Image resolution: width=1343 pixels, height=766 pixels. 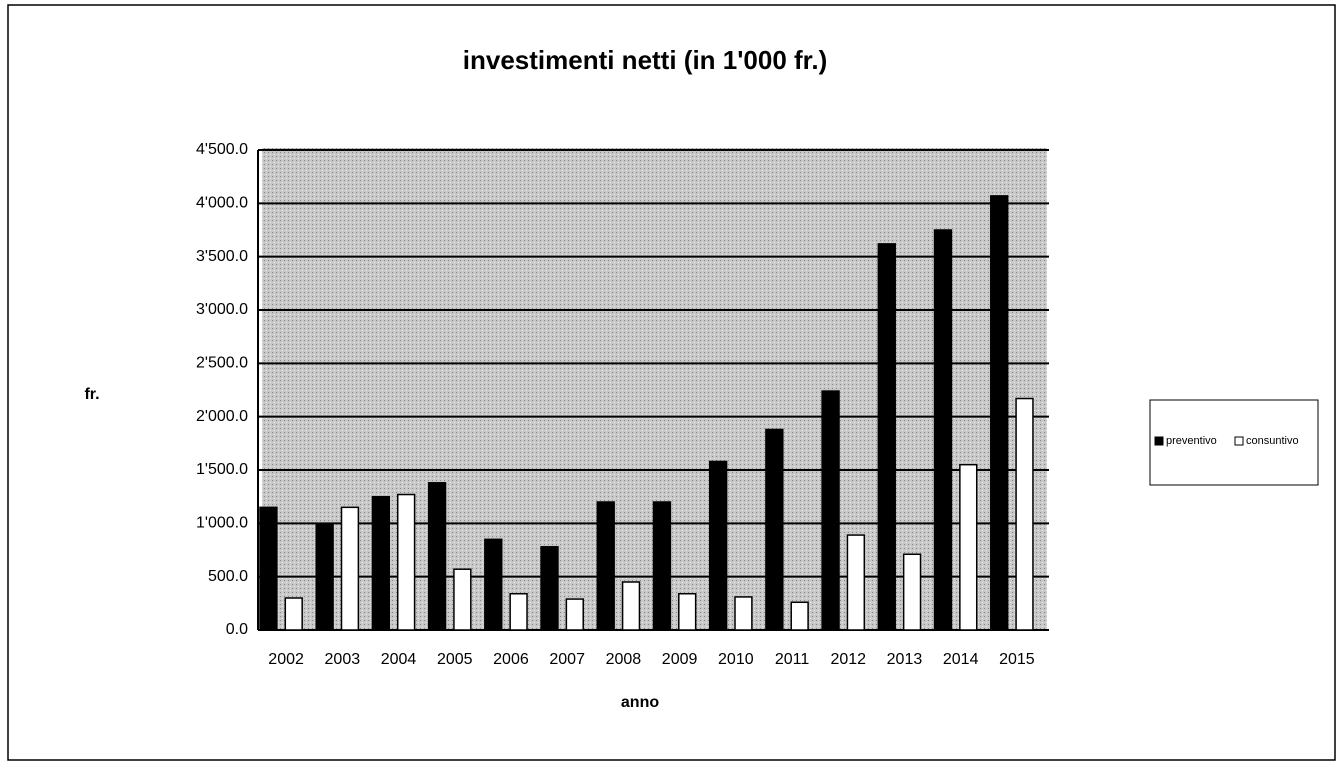 I want to click on x-axis-label: anno, so click(x=640, y=702).